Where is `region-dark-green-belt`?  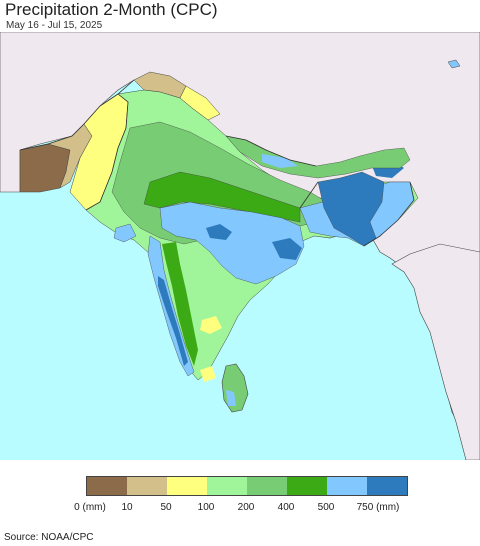 region-dark-green-belt is located at coordinates (222, 197).